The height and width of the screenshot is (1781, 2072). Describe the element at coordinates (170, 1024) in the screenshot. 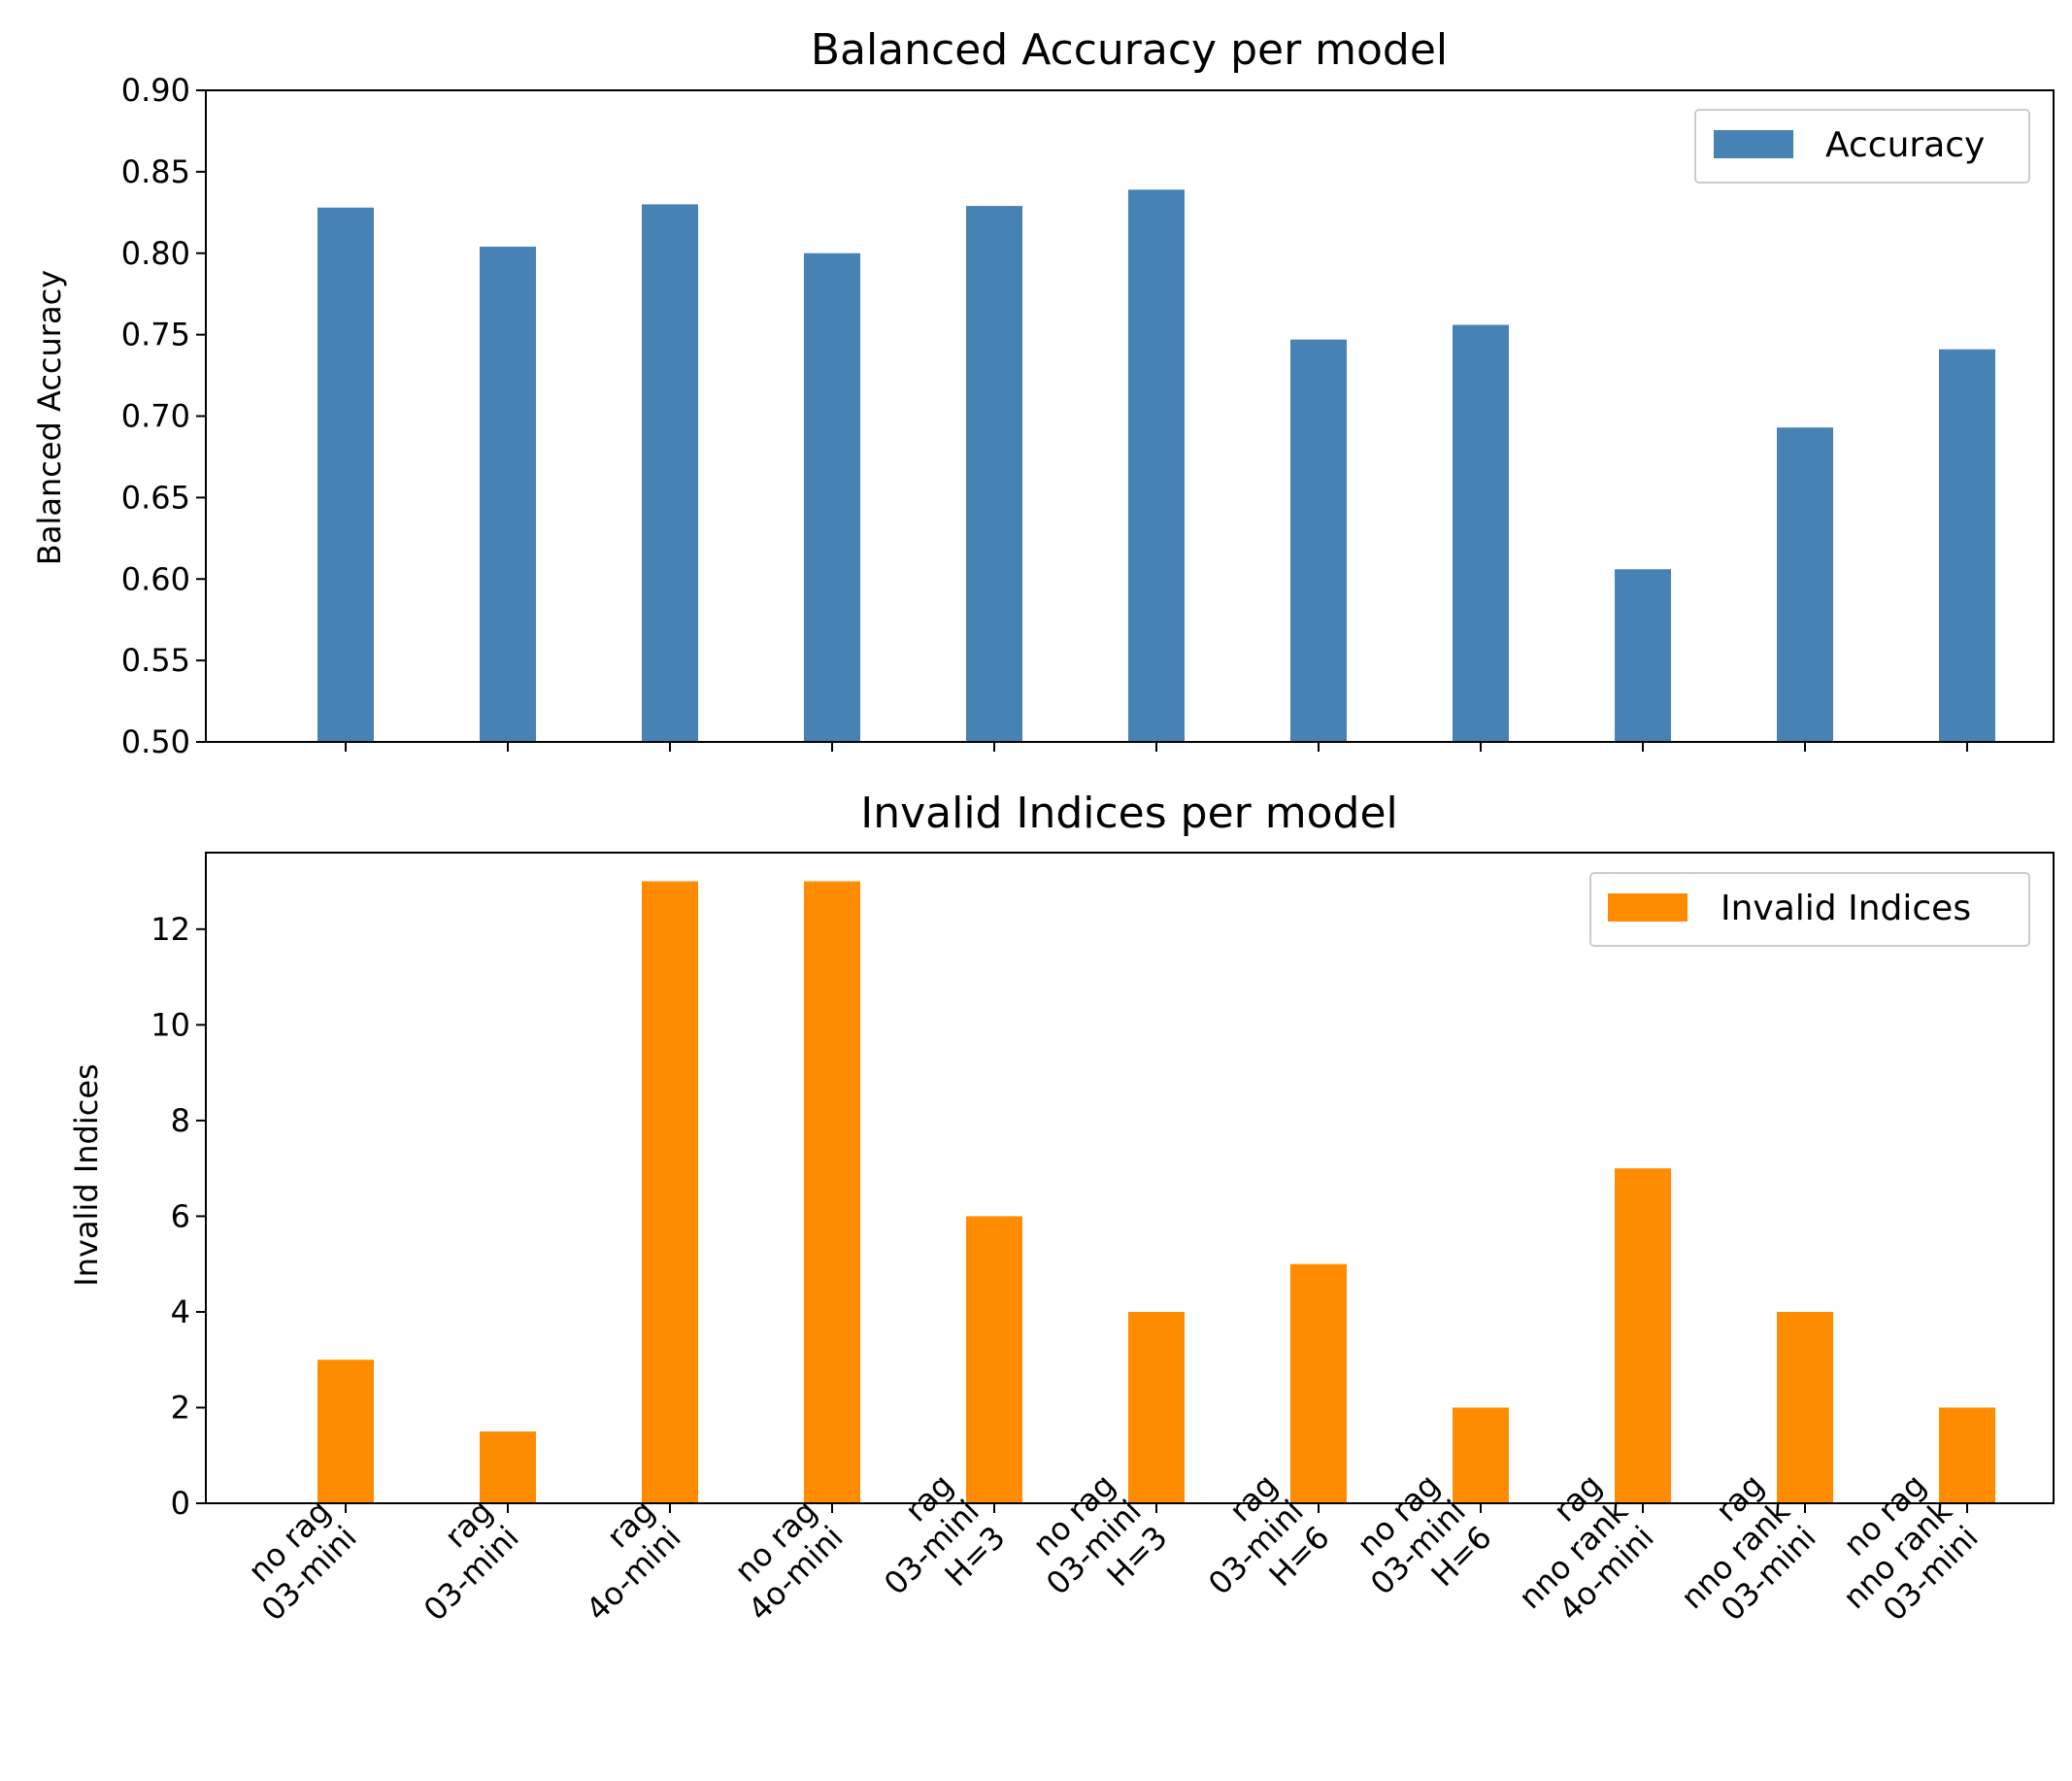

I see `y-tick-label: 10` at that location.